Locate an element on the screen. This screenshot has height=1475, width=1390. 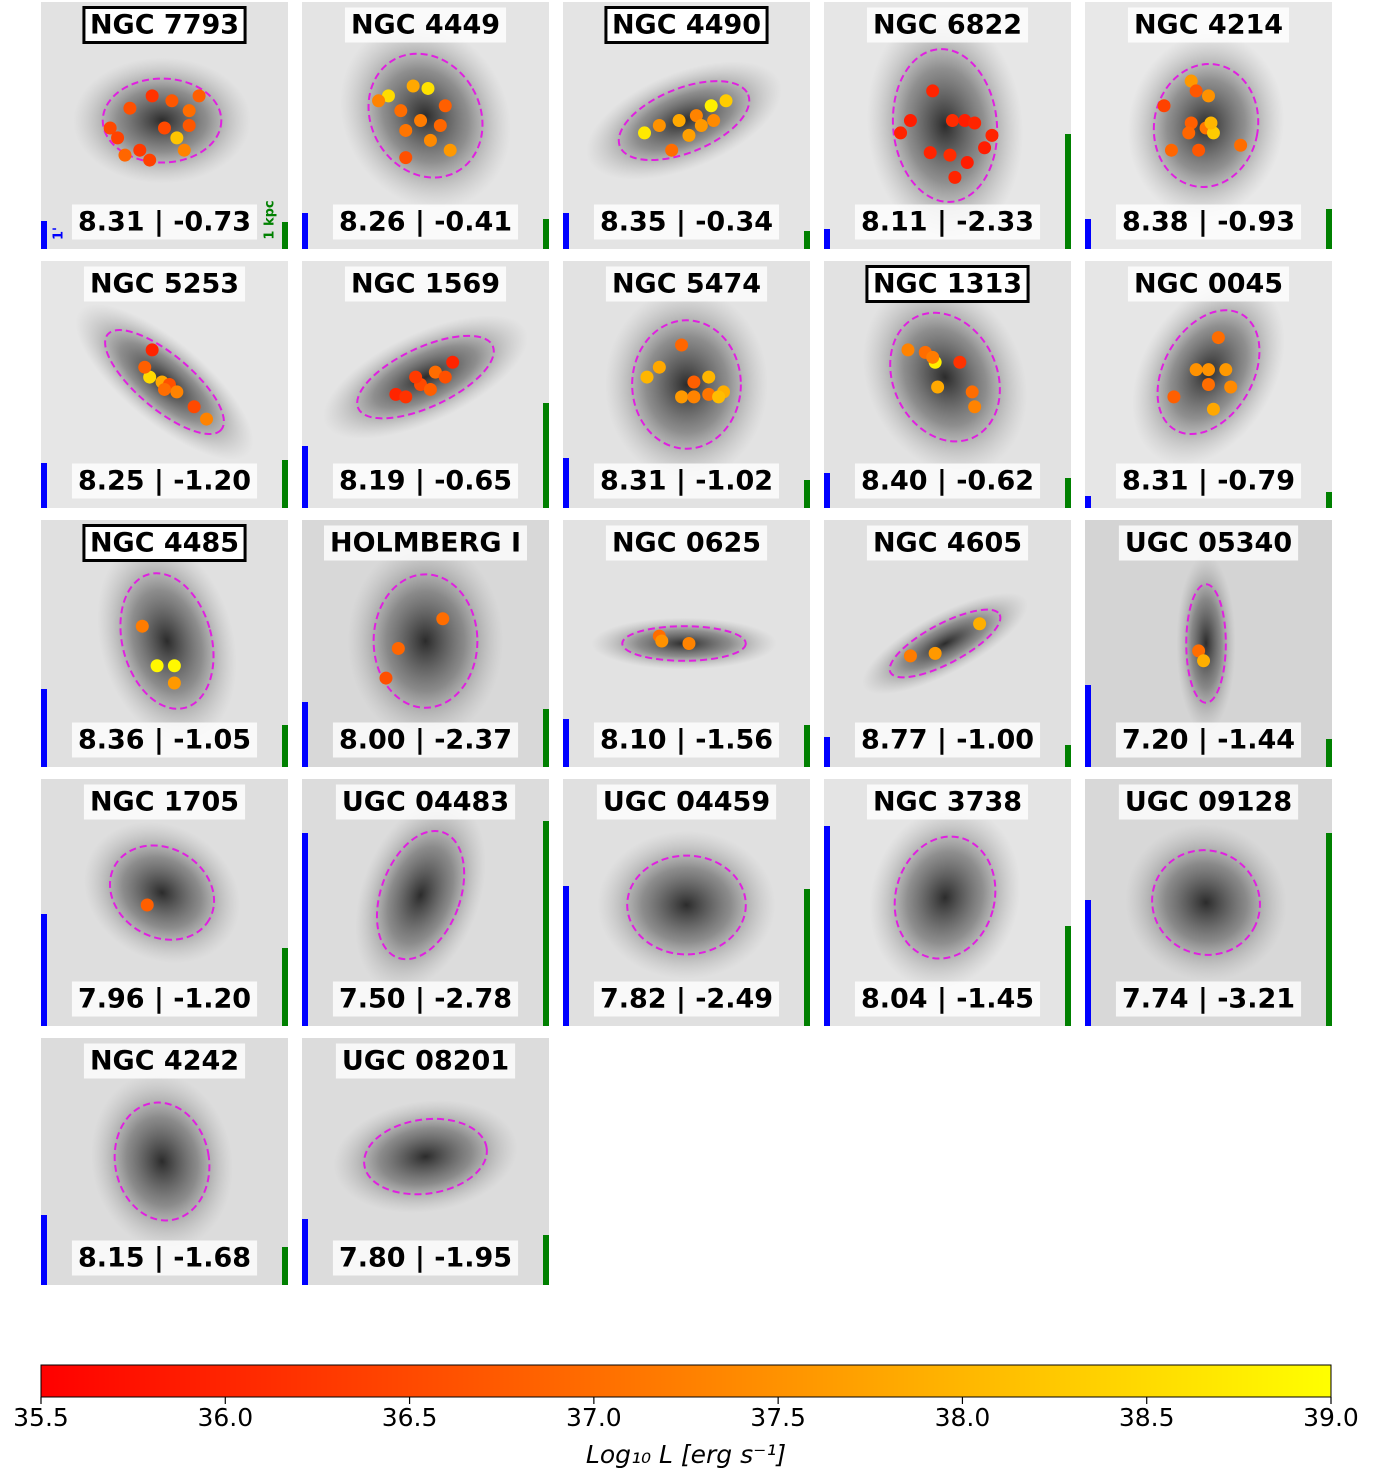
metallicity-sfr-label: 8.38 | -0.93 is located at coordinates (1208, 222).